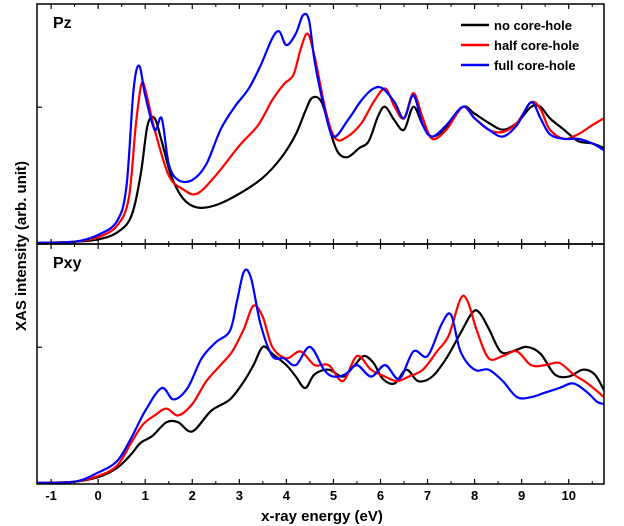 The height and width of the screenshot is (526, 624). Describe the element at coordinates (535, 65) in the screenshot. I see `legend-label: full core-hole` at that location.